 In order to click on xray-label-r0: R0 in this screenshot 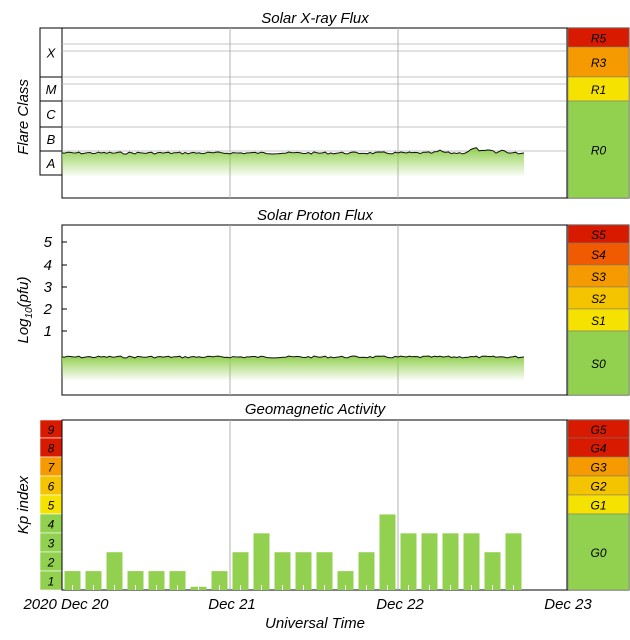, I will do `click(599, 151)`.